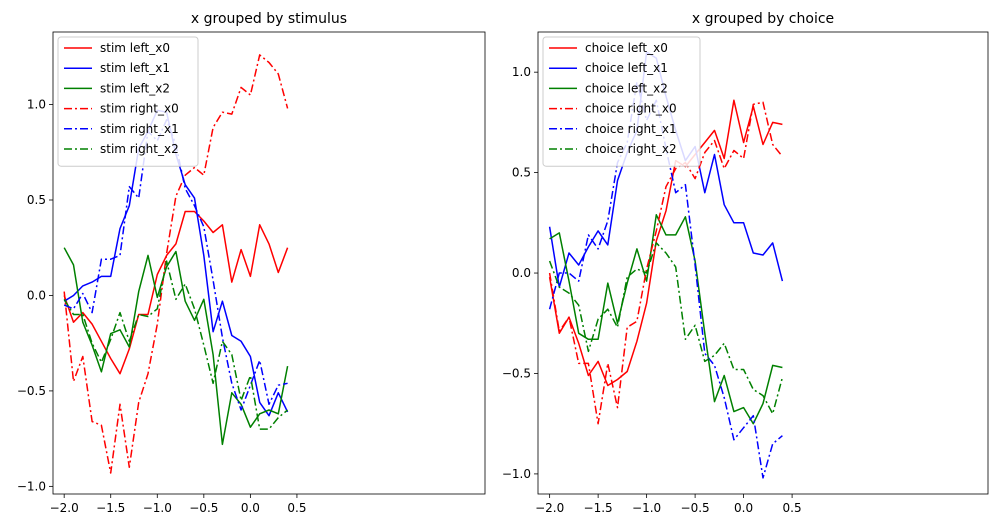  What do you see at coordinates (135, 68) in the screenshot?
I see `legend-label: stim left_x1` at bounding box center [135, 68].